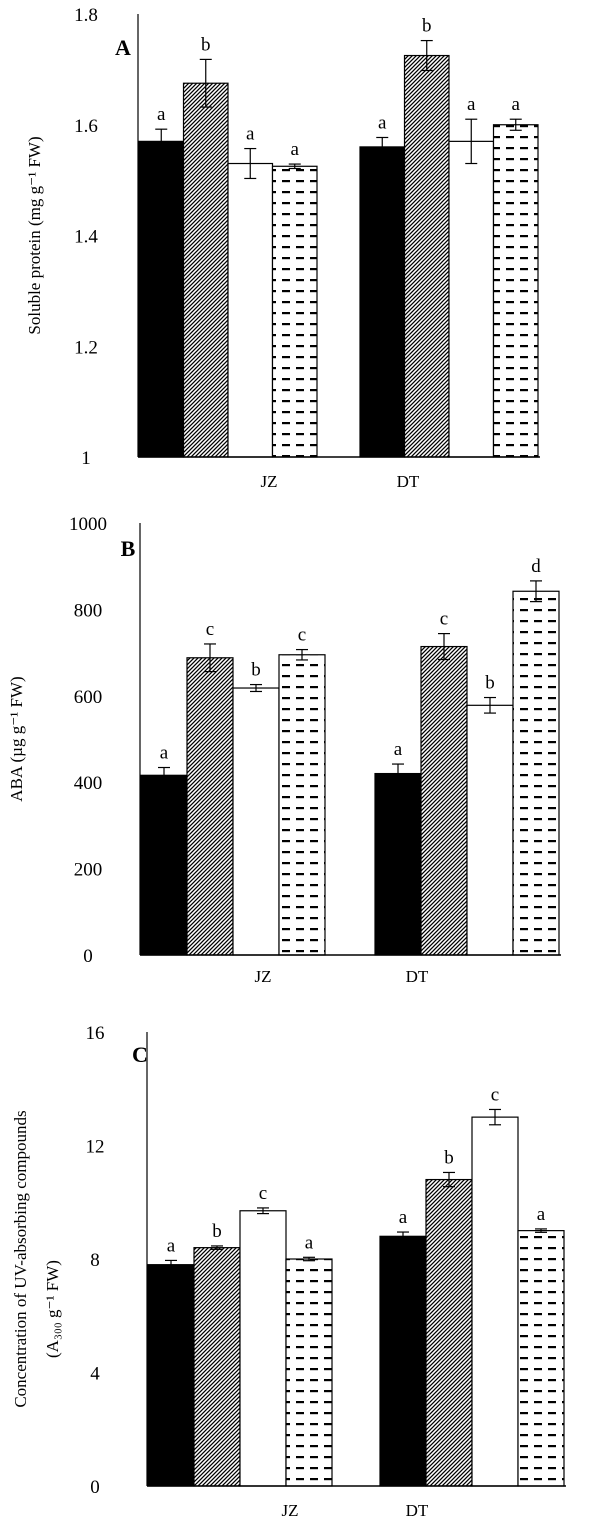 The image size is (600, 1520). I want to click on panel-c-ytick-label: 12, so click(95, 1147).